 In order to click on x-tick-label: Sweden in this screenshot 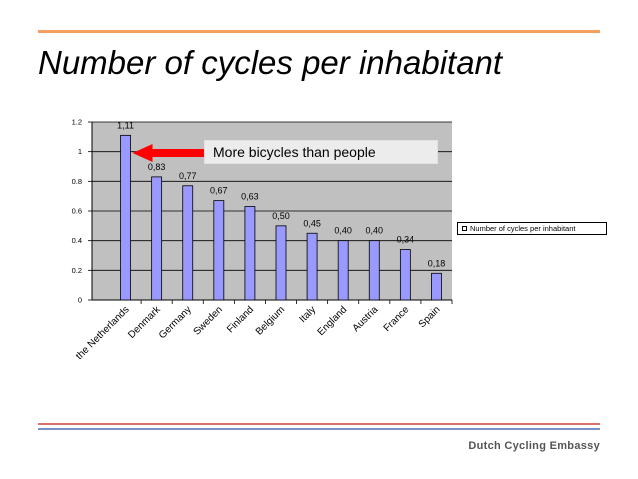, I will do `click(208, 320)`.